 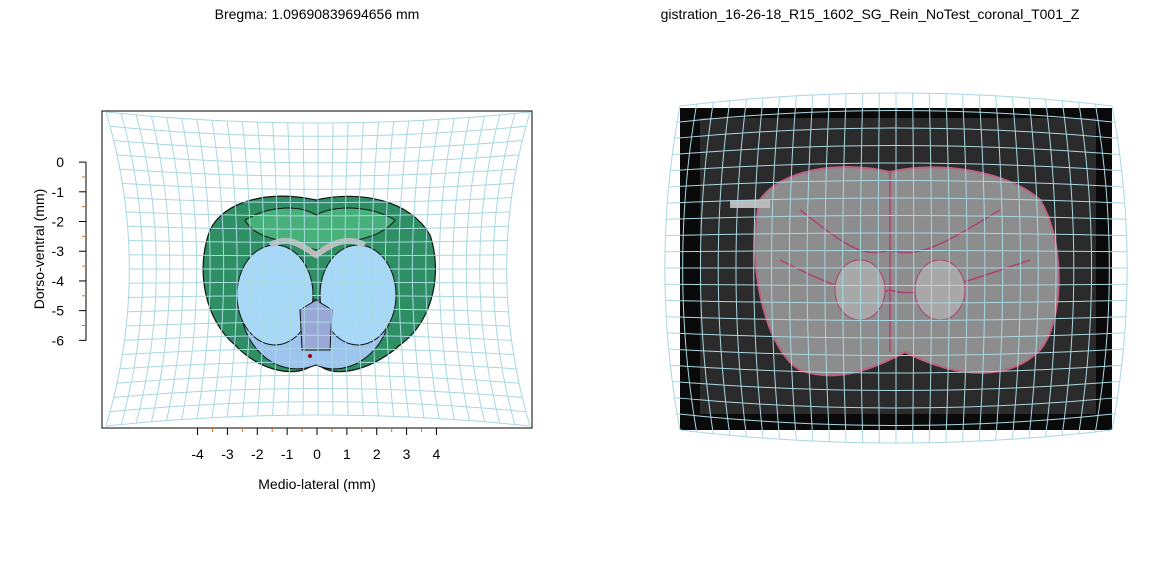 I want to click on x-tick-label: -1, so click(x=287, y=454).